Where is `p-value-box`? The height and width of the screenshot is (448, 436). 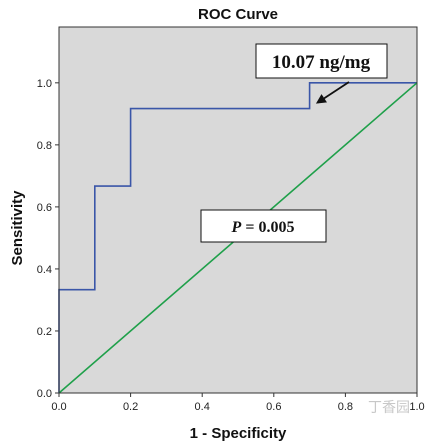 p-value-box is located at coordinates (263, 226).